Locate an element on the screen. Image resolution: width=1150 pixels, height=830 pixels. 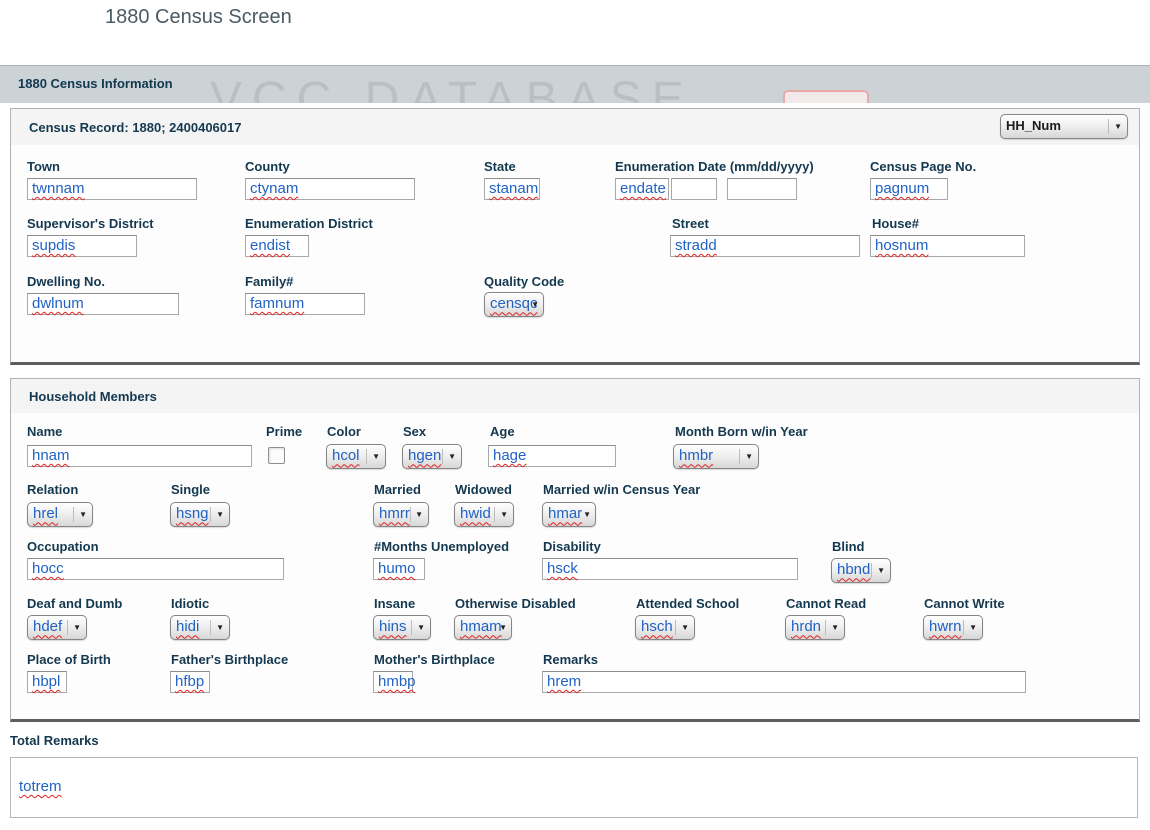
dropdown-divider is located at coordinates (1109, 126).